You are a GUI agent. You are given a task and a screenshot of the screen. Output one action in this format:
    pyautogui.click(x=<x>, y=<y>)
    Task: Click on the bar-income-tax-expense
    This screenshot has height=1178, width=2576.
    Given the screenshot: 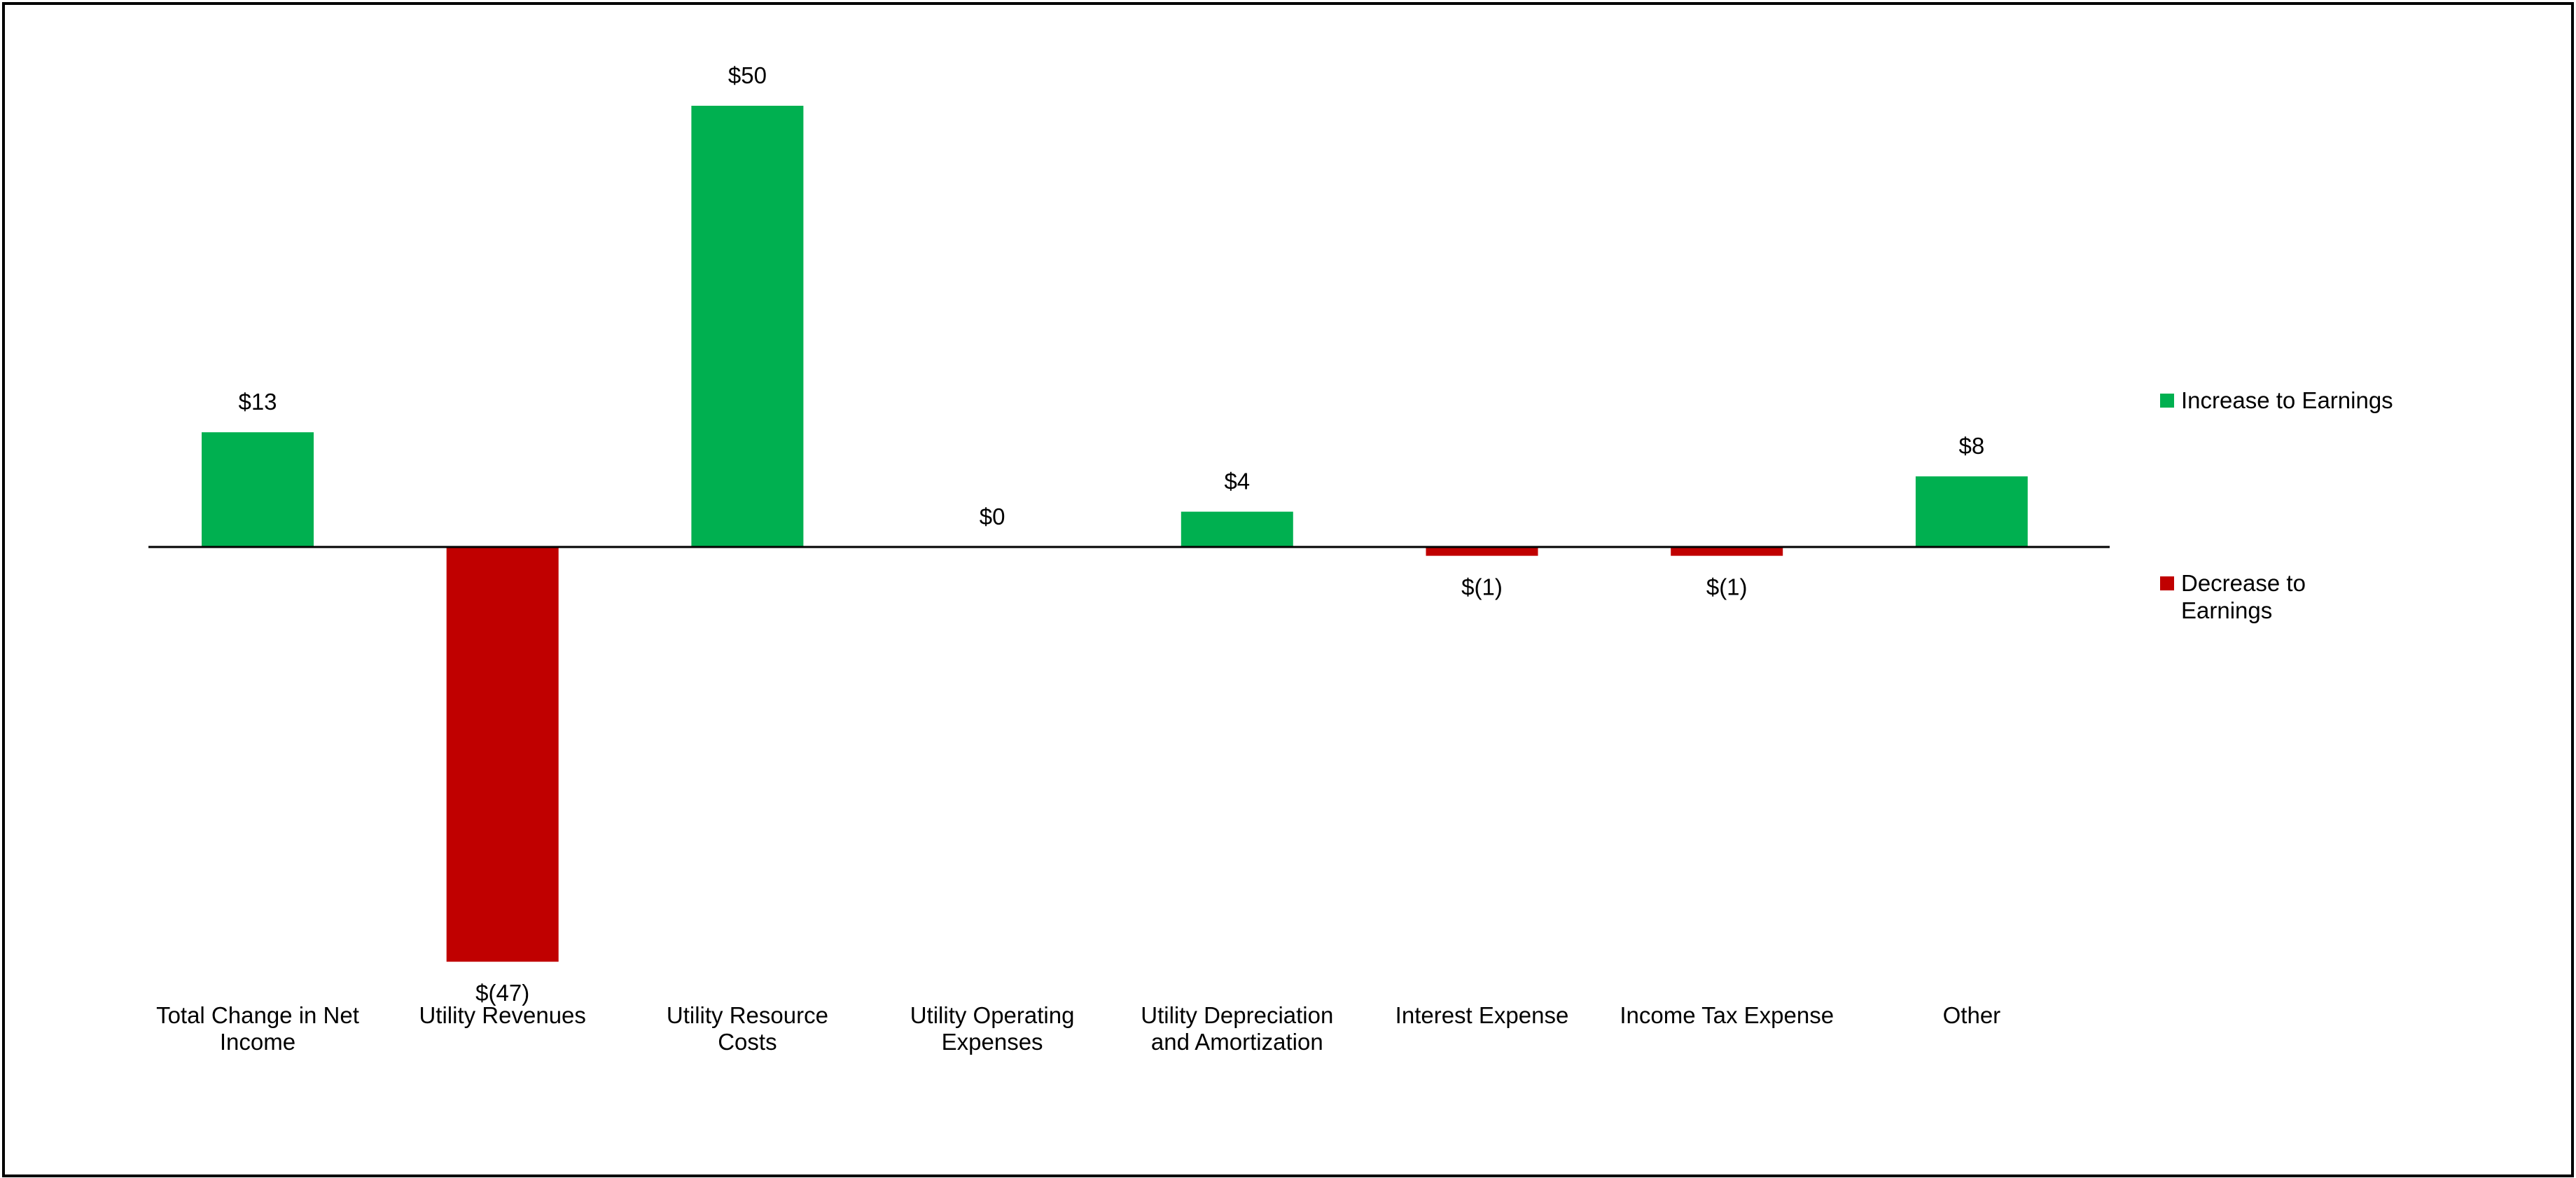 What is the action you would take?
    pyautogui.click(x=1727, y=551)
    